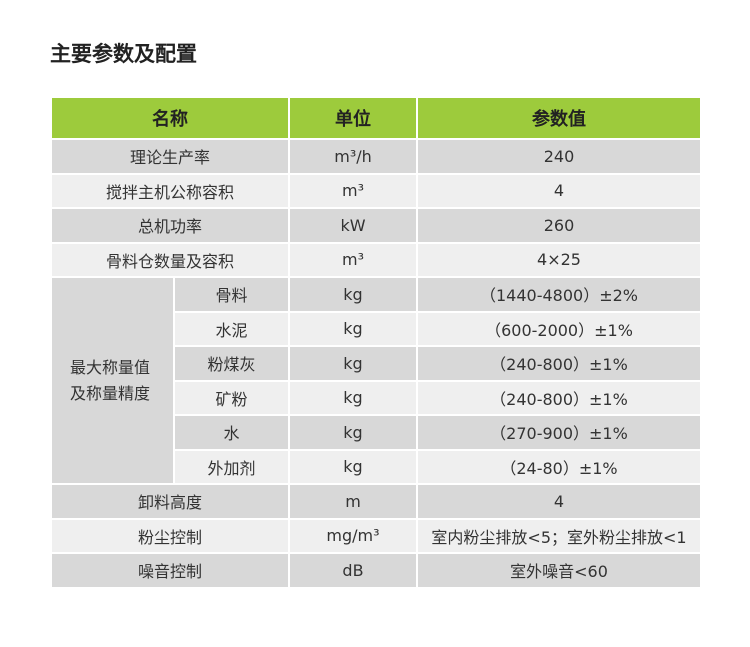 The height and width of the screenshot is (647, 750). I want to click on cell: 粉尘控制, so click(170, 535).